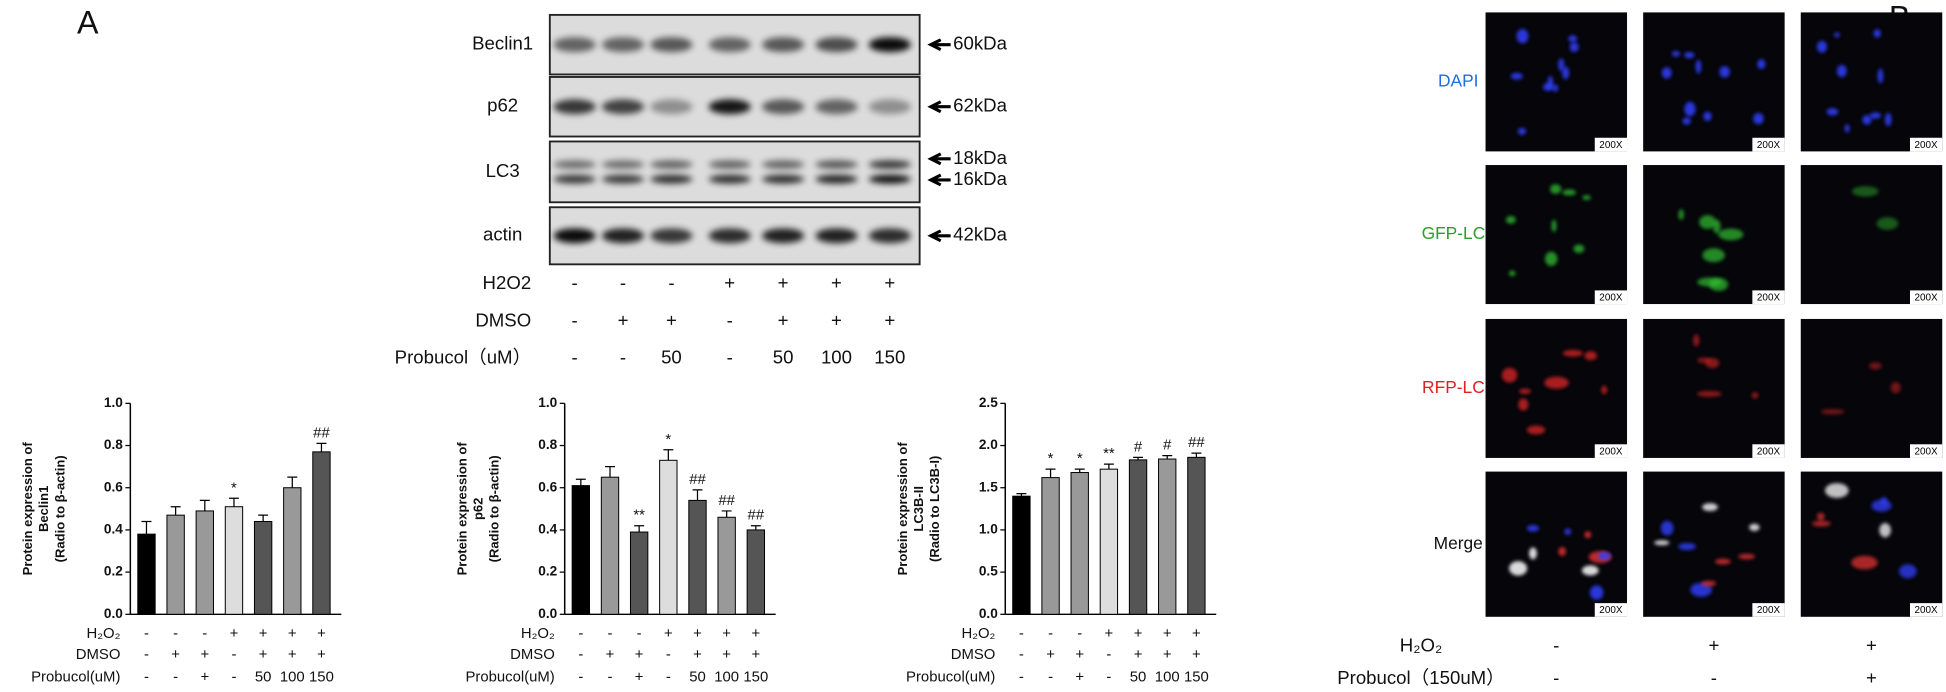 The width and height of the screenshot is (1946, 692). What do you see at coordinates (321, 678) in the screenshot?
I see `condition-value: 150` at bounding box center [321, 678].